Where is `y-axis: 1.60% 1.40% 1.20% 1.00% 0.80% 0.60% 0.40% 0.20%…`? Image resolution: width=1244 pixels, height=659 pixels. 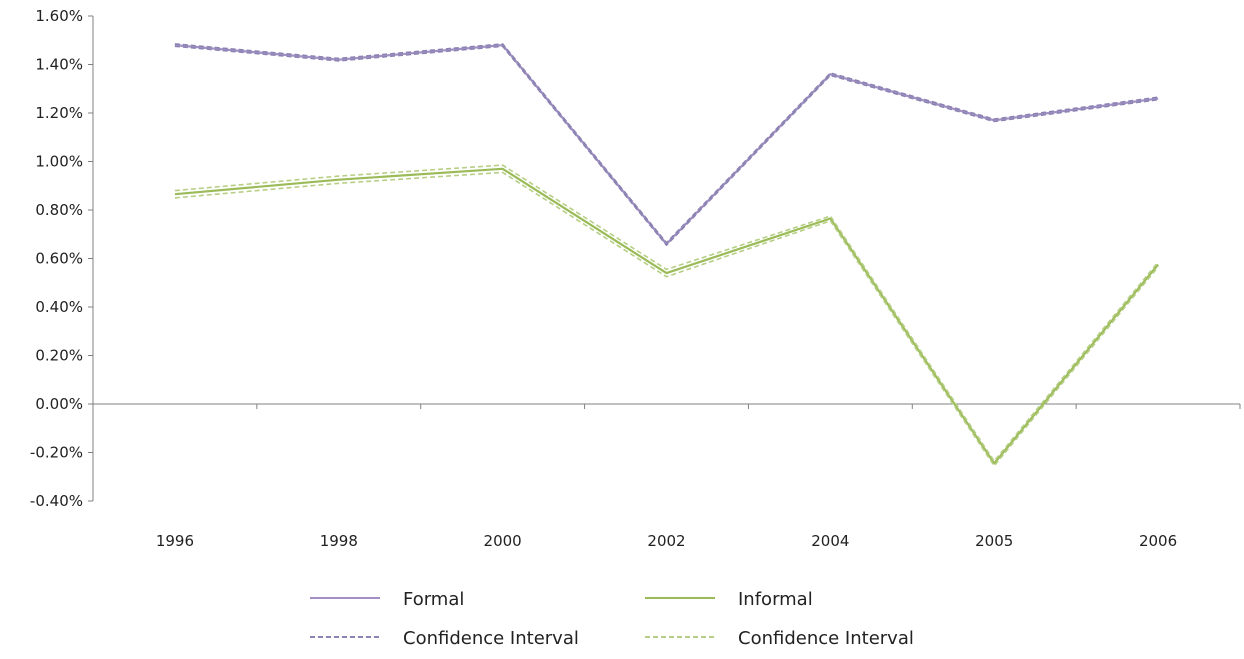 y-axis: 1.60% 1.40% 1.20% 1.00% 0.80% 0.60% 0.40% 0.20%… is located at coordinates (62, 258).